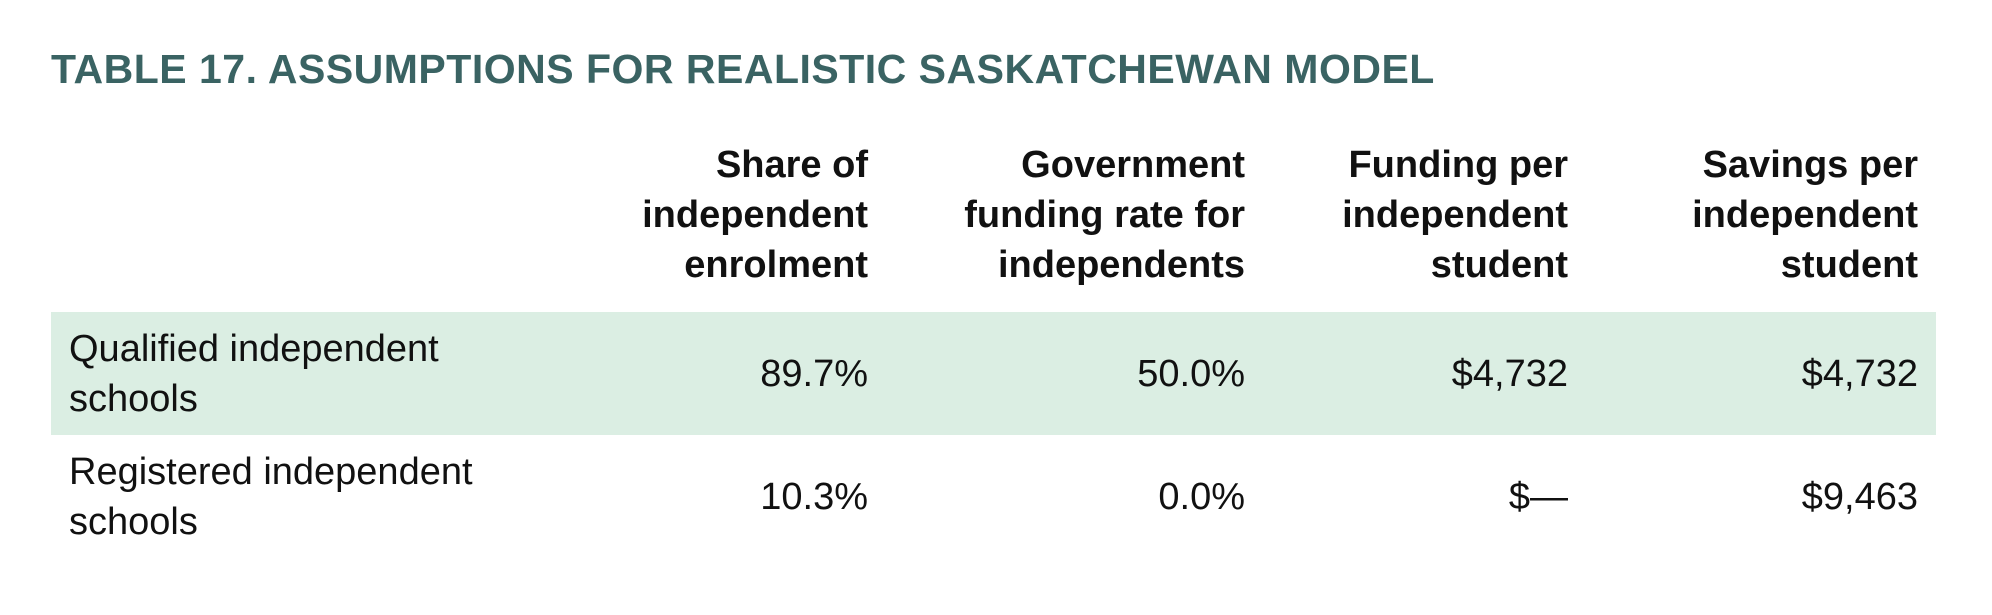 This screenshot has width=1992, height=615. Describe the element at coordinates (1859, 496) in the screenshot. I see `cell: $9,463` at that location.